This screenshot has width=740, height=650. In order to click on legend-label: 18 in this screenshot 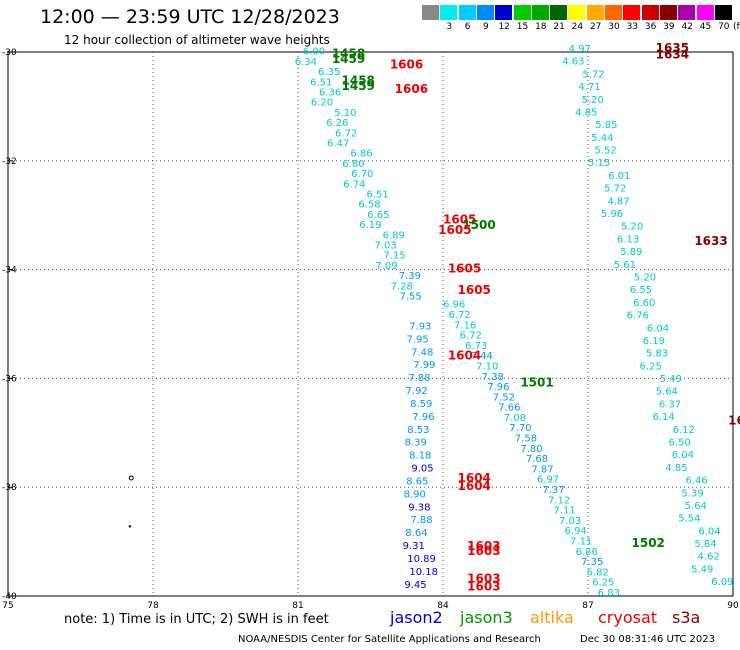, I will do `click(541, 27)`.